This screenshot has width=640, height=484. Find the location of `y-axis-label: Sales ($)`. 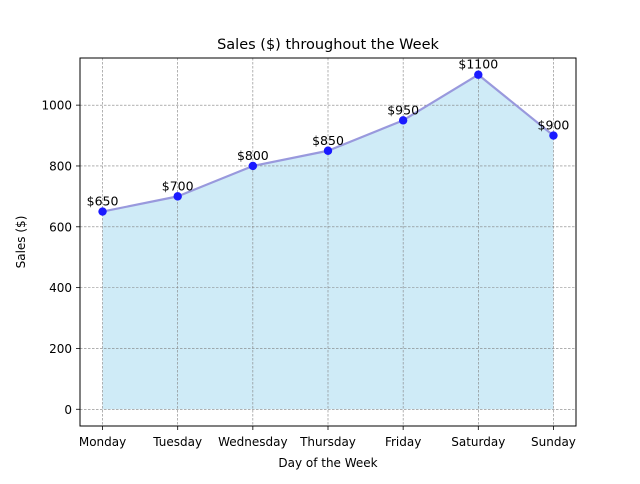

y-axis-label: Sales ($) is located at coordinates (21, 242).